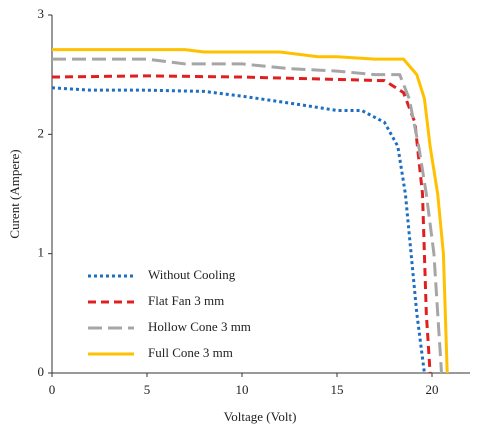 The width and height of the screenshot is (480, 433). Describe the element at coordinates (14, 193) in the screenshot. I see `y-axis-label: Curent (Ampere)` at that location.